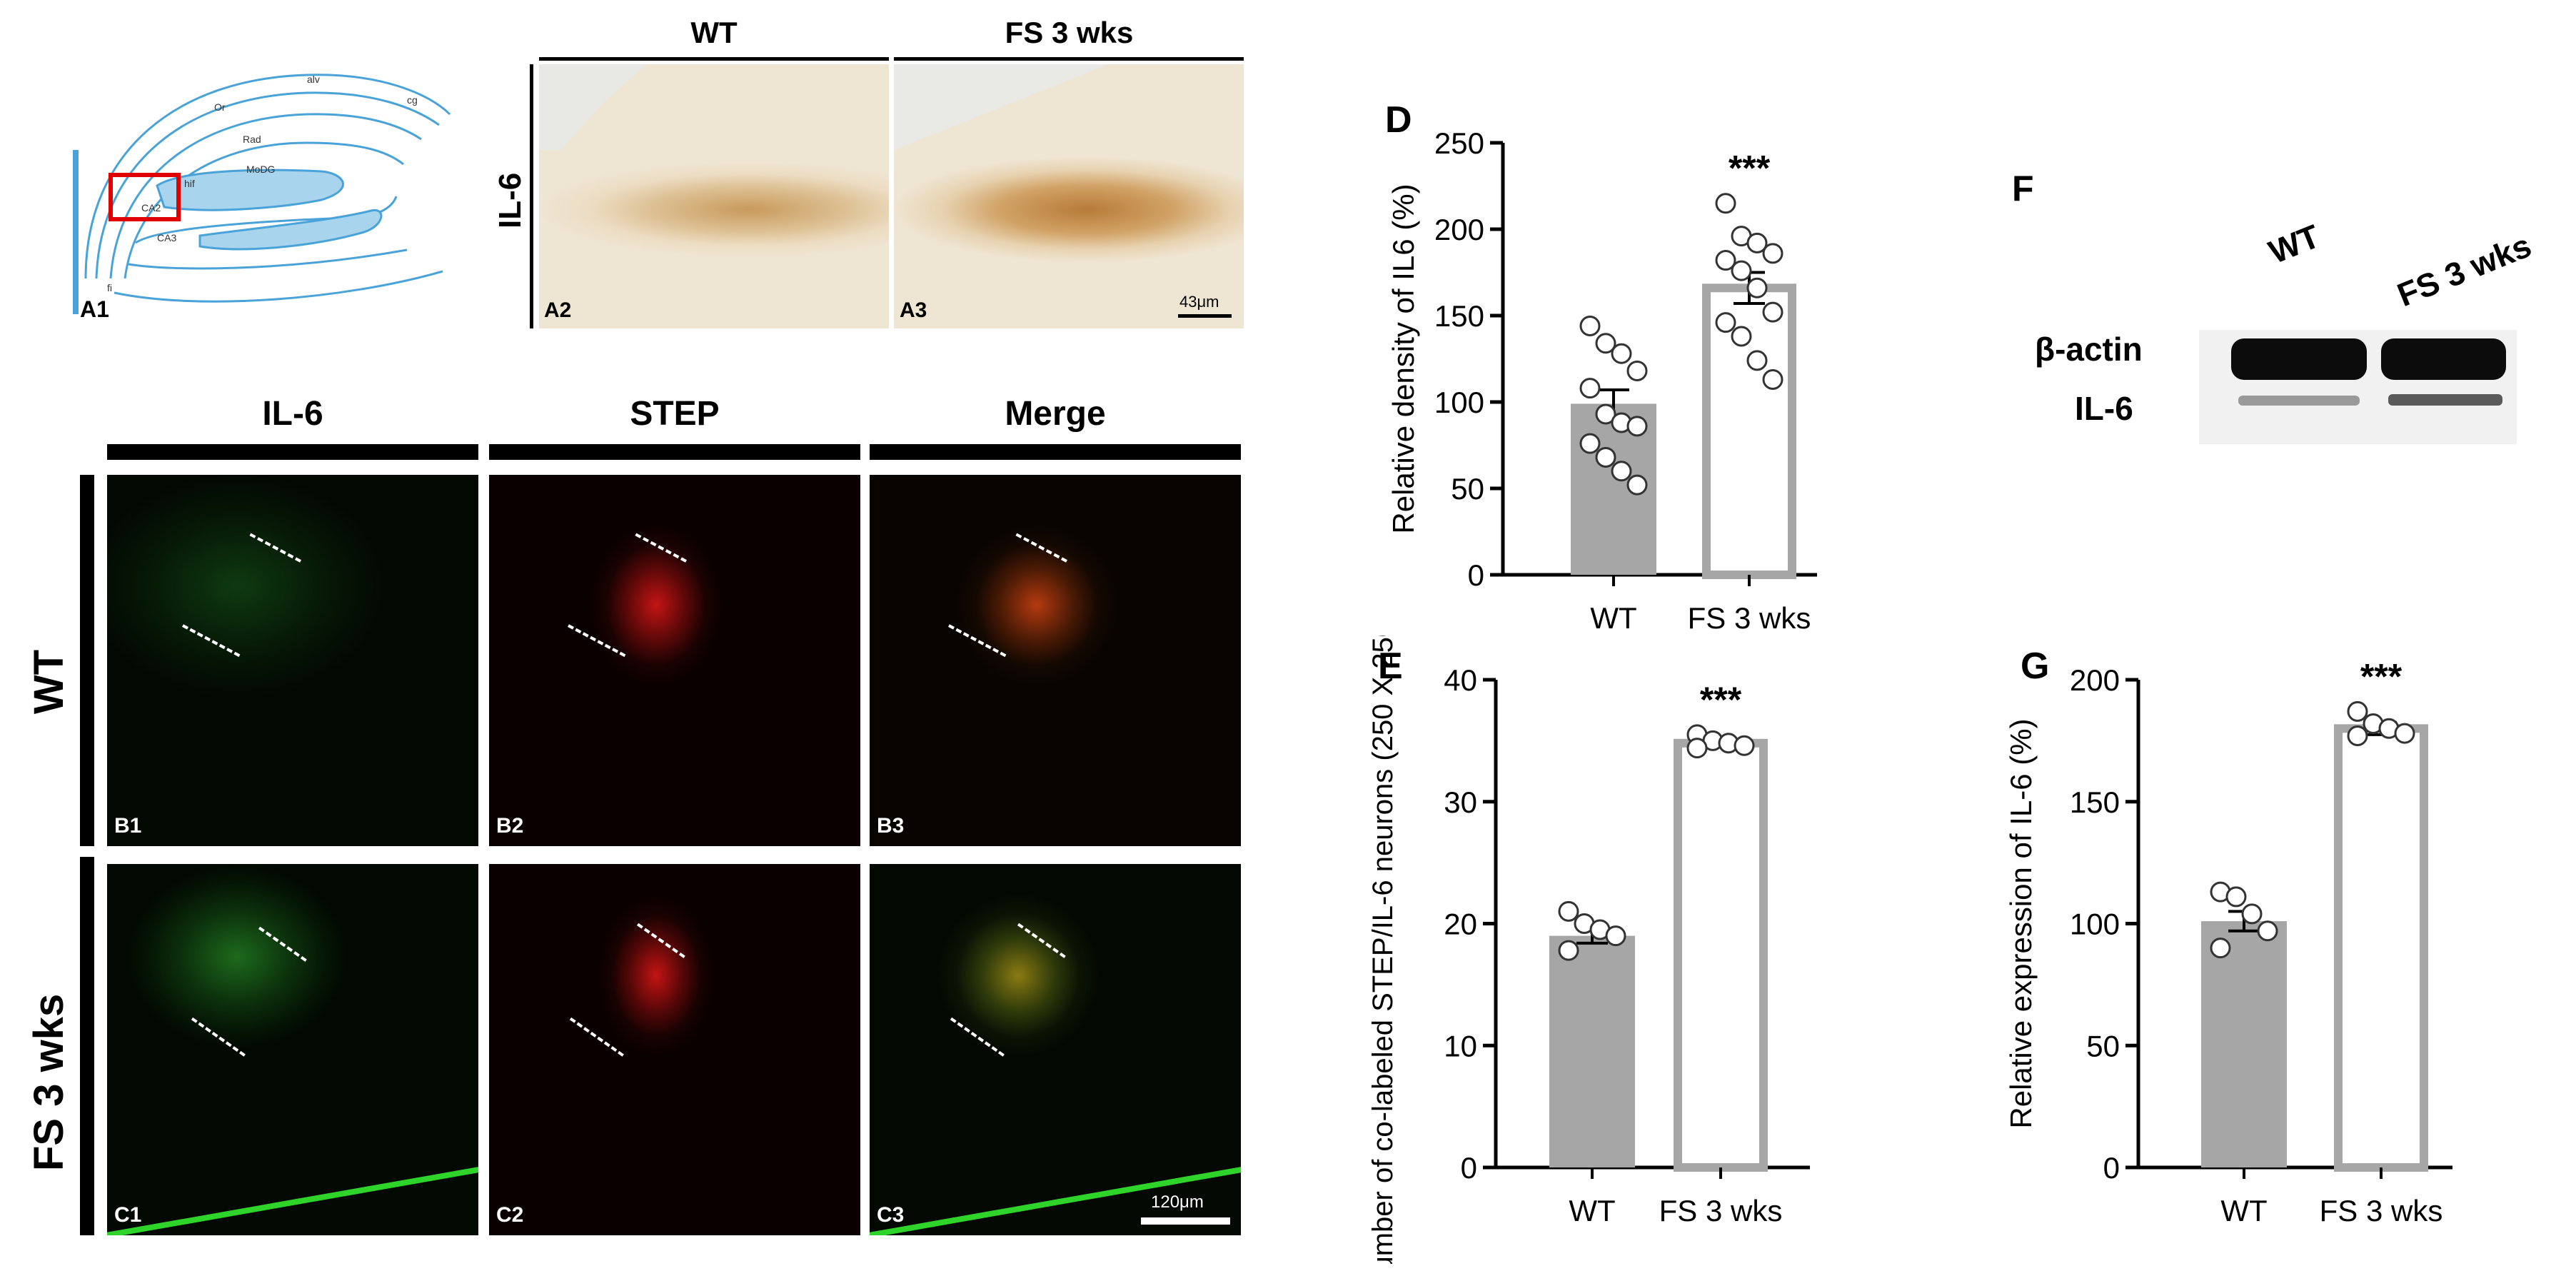 Image resolution: width=2576 pixels, height=1276 pixels. Describe the element at coordinates (2294, 244) in the screenshot. I see `blot-lane-label-wt: WT` at that location.